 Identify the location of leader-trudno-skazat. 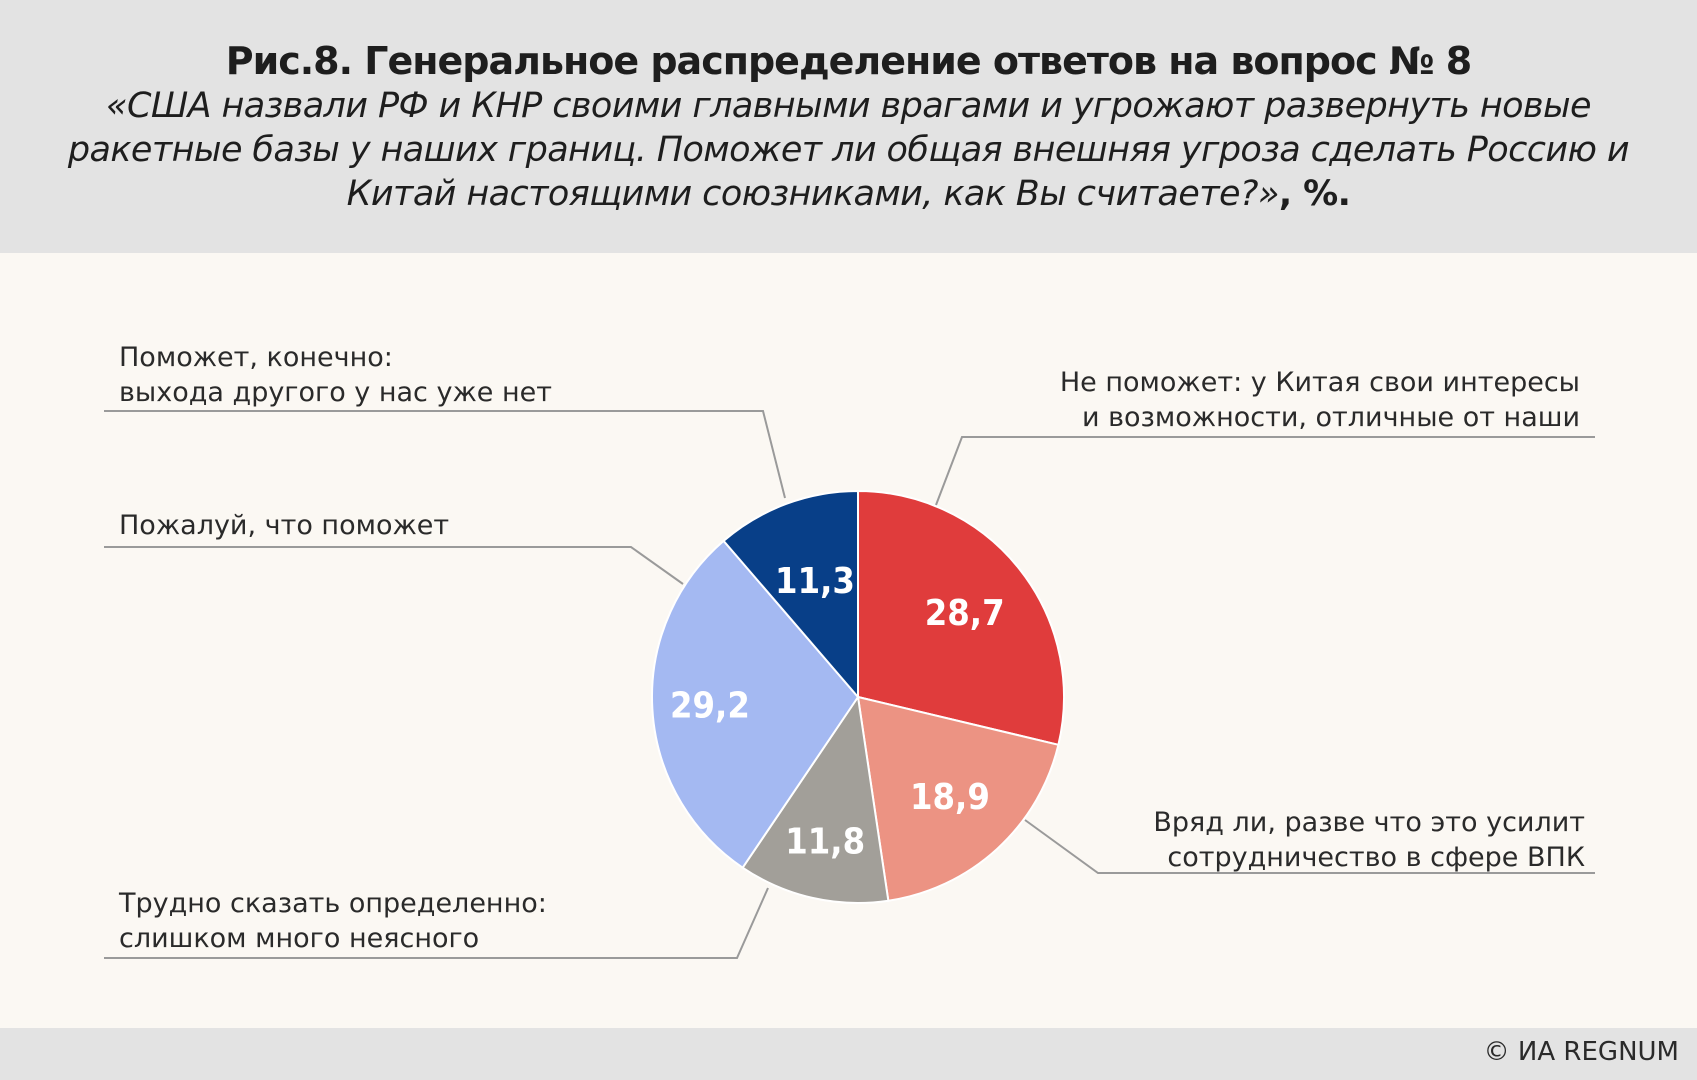
(436, 923).